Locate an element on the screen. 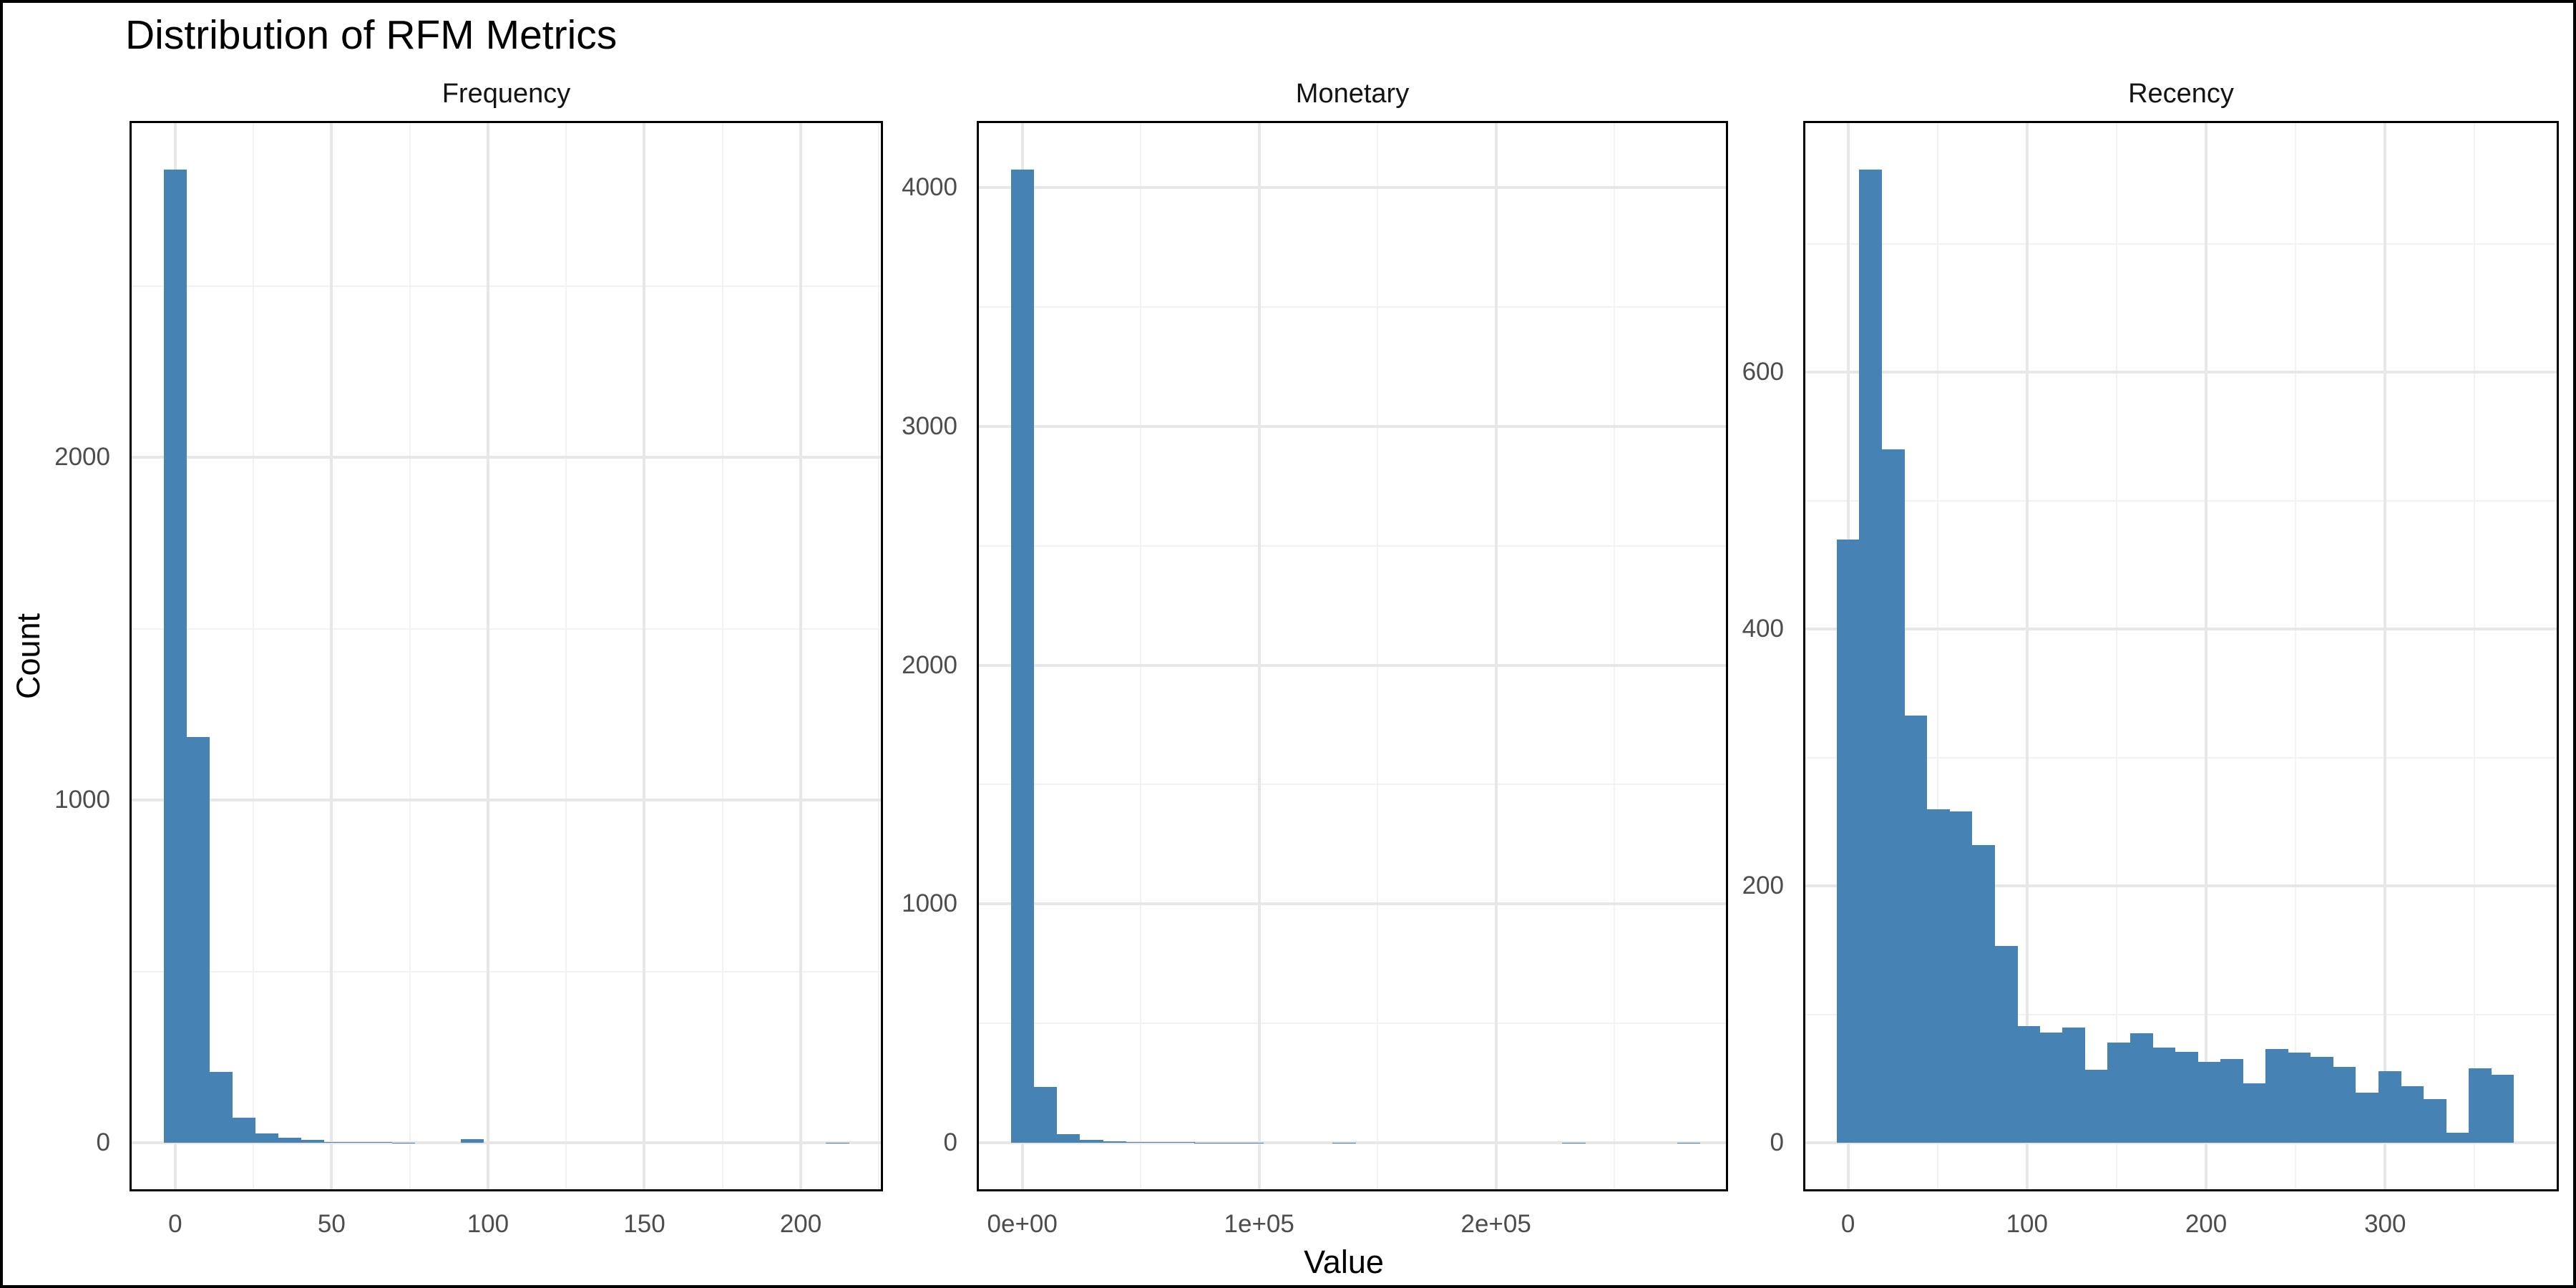 The image size is (2576, 1288). y-tick-label: 400 is located at coordinates (1763, 629).